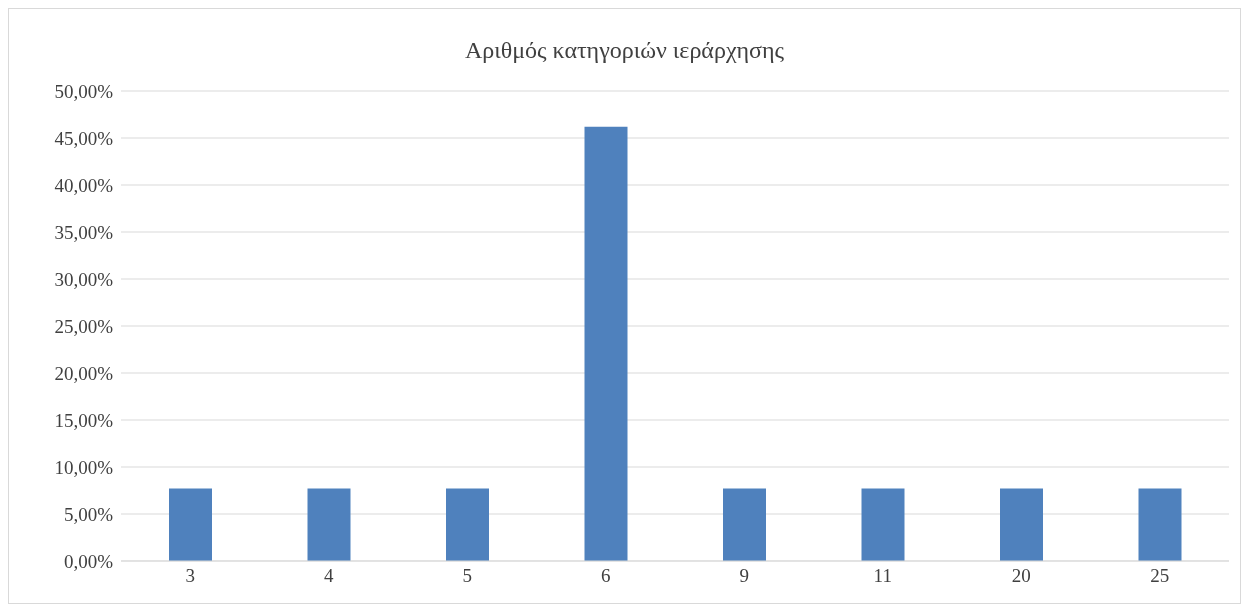  What do you see at coordinates (88, 561) in the screenshot?
I see `y-tick-label: 0,00%` at bounding box center [88, 561].